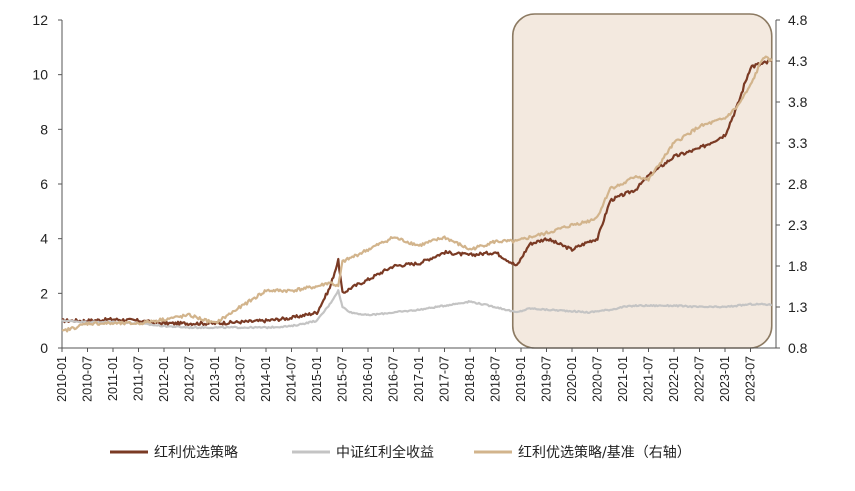 The height and width of the screenshot is (491, 855). I want to click on right-tick-label: 3.3, so click(798, 143).